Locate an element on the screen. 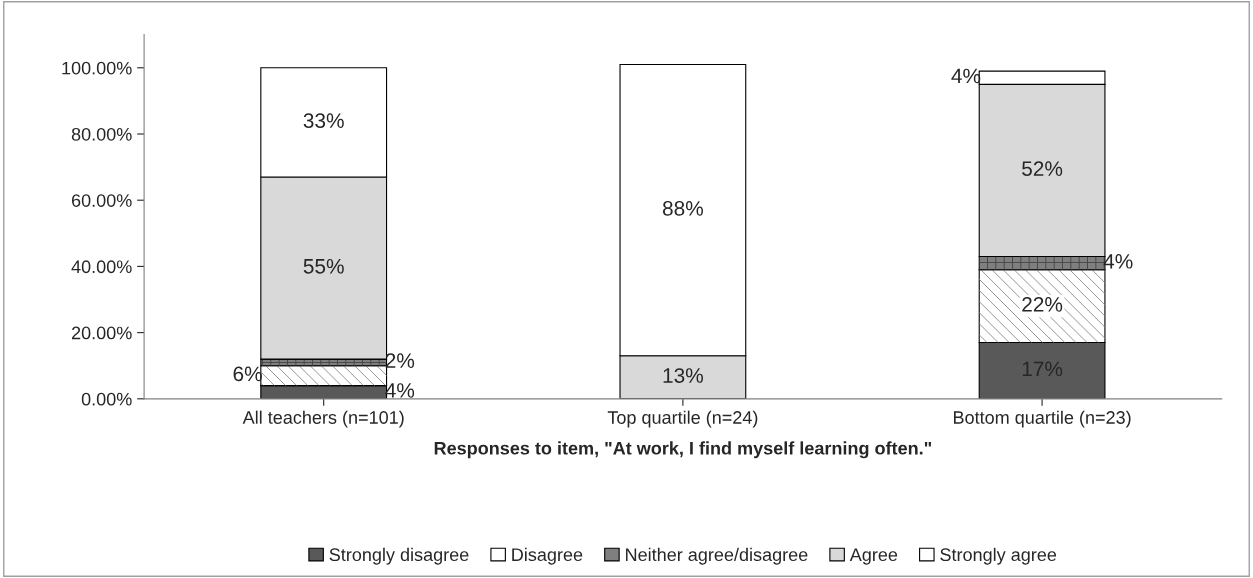  data-label: 22% is located at coordinates (1042, 304).